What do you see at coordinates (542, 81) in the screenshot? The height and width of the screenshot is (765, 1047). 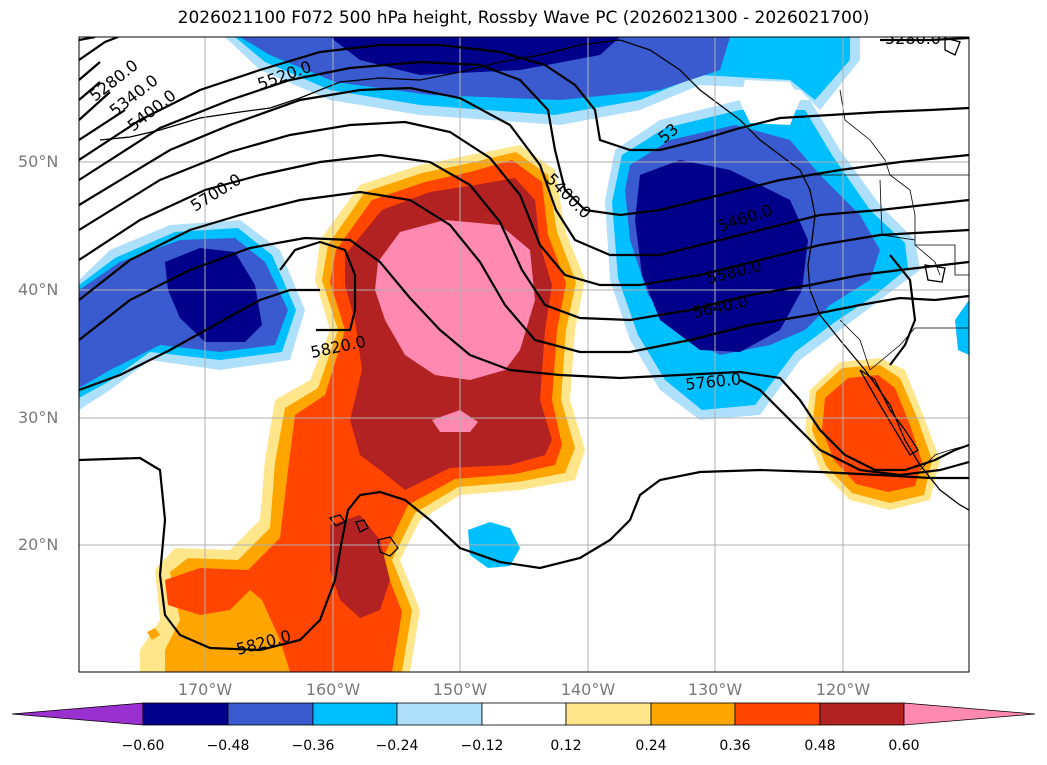 I see `negative-anomaly-north-band` at bounding box center [542, 81].